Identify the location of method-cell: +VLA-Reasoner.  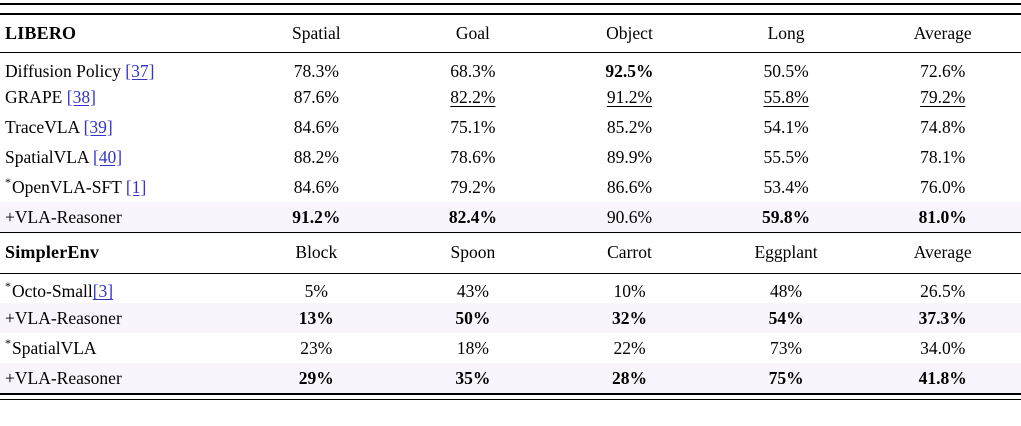
(119, 378).